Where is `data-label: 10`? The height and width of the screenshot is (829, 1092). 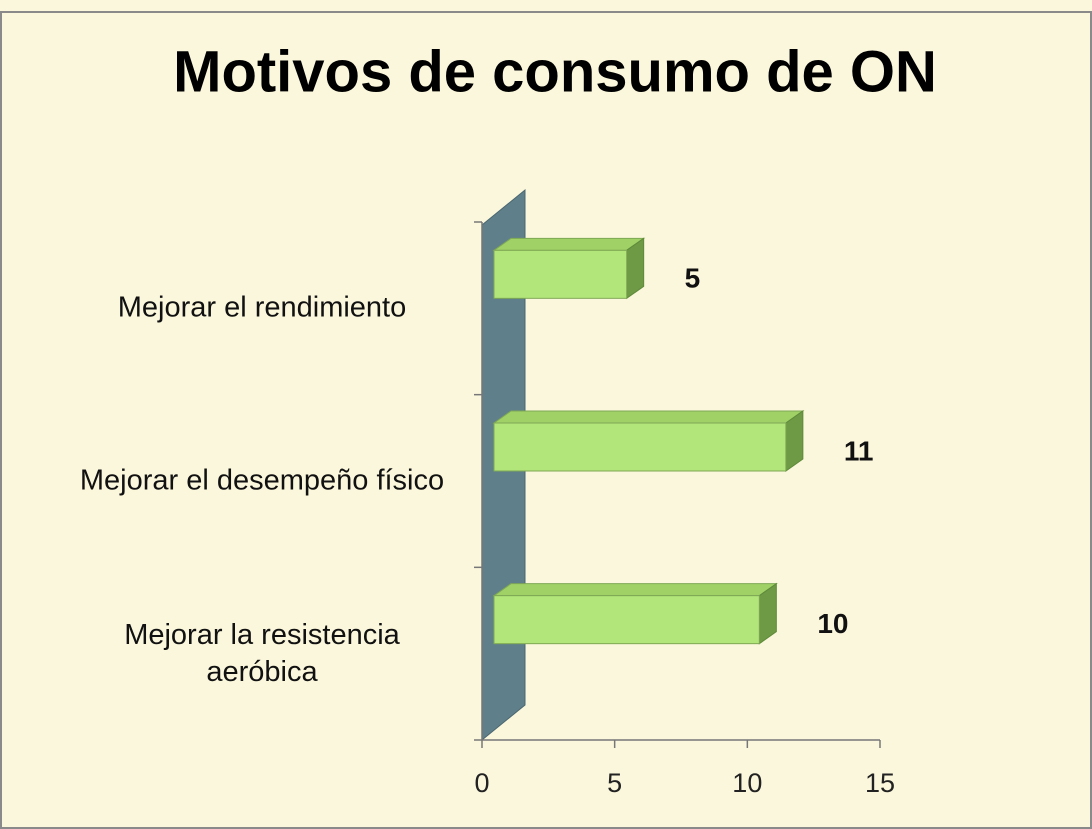
data-label: 10 is located at coordinates (832, 623).